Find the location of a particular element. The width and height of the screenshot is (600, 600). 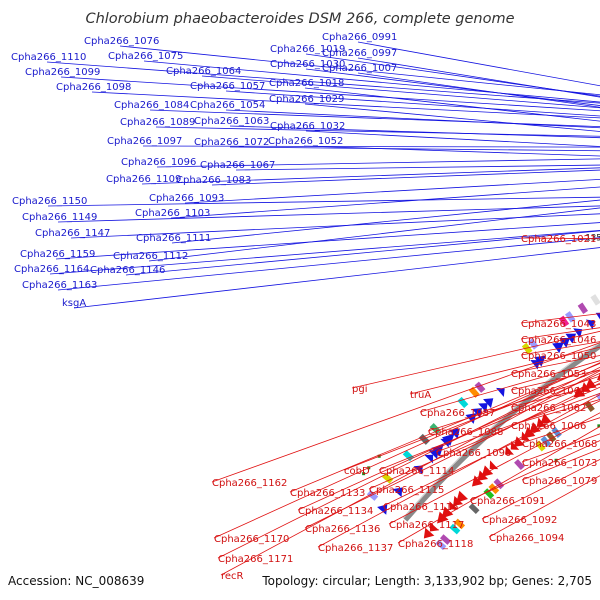

reverse-gene-label: Cpha266_1073 is located at coordinates (559, 463).